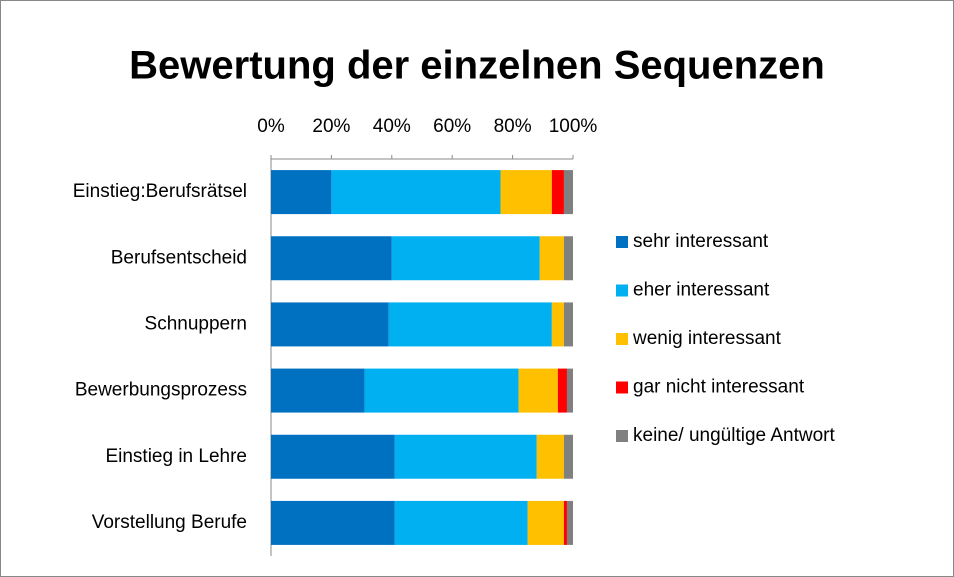 Image resolution: width=954 pixels, height=577 pixels. Describe the element at coordinates (196, 323) in the screenshot. I see `y-tick-label: Schnuppern` at that location.